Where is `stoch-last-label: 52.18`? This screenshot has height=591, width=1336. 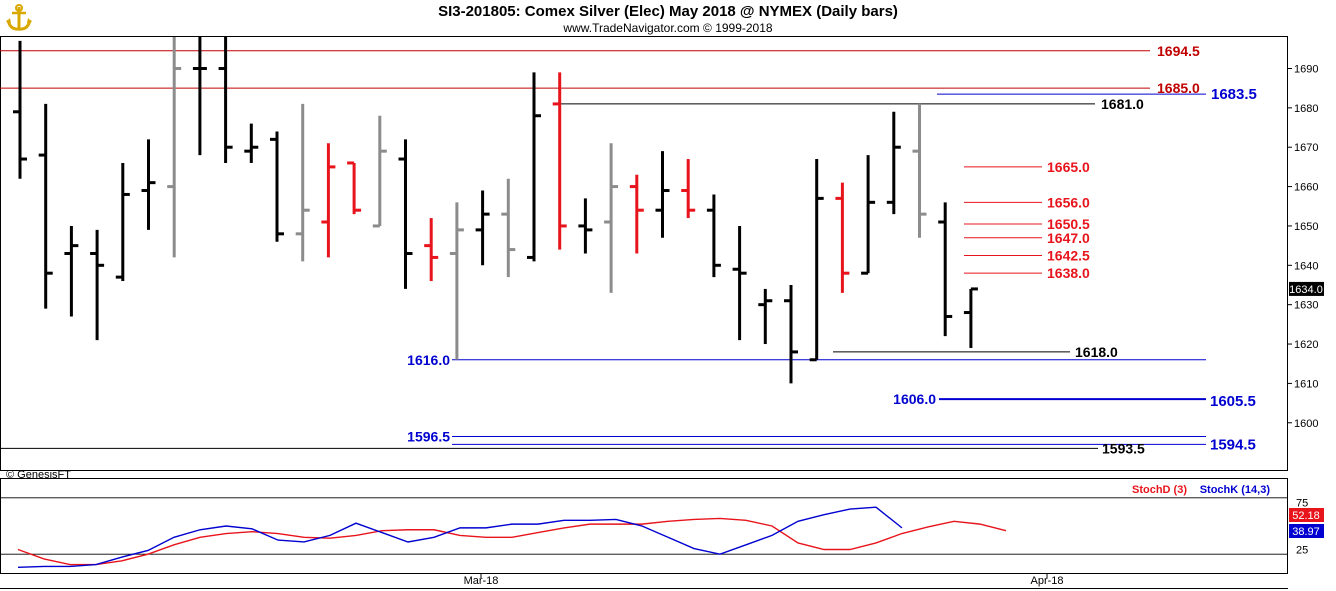
stoch-last-label: 52.18 is located at coordinates (1306, 516).